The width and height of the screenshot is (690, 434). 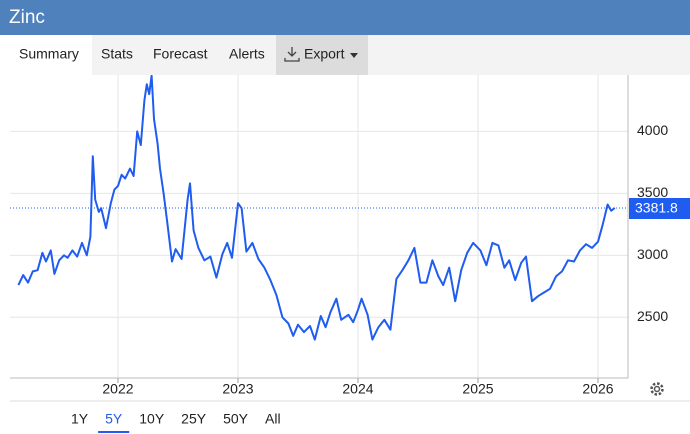 I want to click on x-tick-label: 2024, so click(x=357, y=389).